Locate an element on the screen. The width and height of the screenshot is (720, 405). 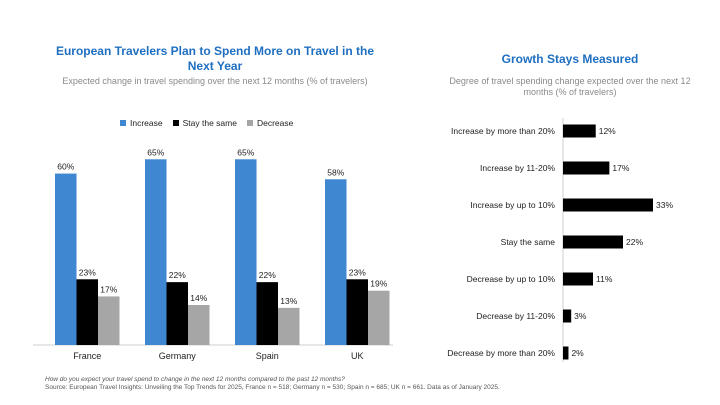
x-tick-label-germany: Germany is located at coordinates (178, 356).